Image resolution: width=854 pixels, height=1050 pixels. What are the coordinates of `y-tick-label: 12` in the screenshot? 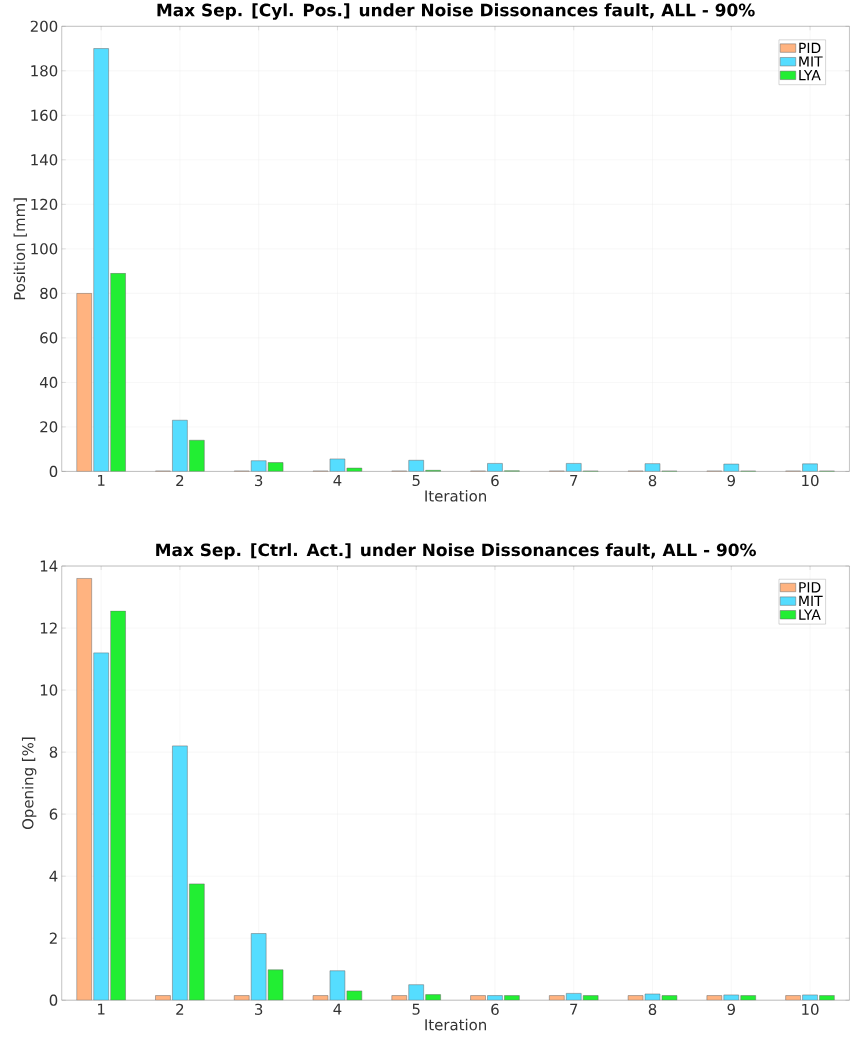 It's located at (48, 628).